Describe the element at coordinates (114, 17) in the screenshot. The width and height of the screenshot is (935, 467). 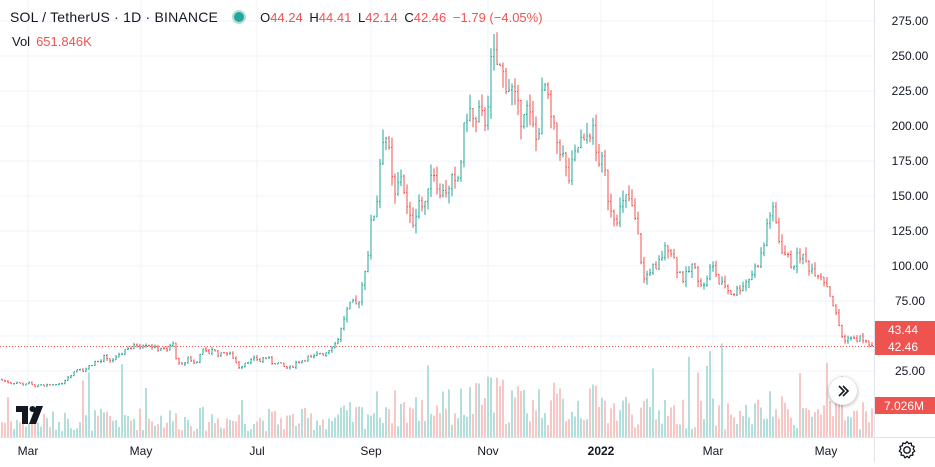
I see `symbol-title: SOL / TetherUS · 1D · BINANCE` at that location.